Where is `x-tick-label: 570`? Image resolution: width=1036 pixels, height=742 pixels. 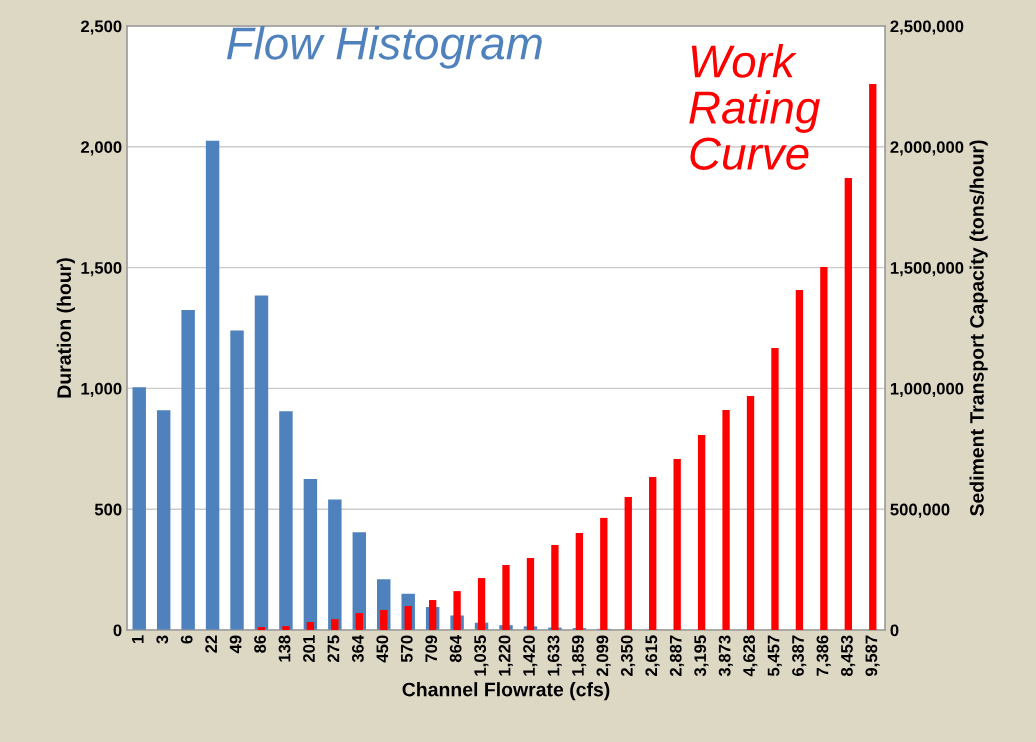 x-tick-label: 570 is located at coordinates (406, 649).